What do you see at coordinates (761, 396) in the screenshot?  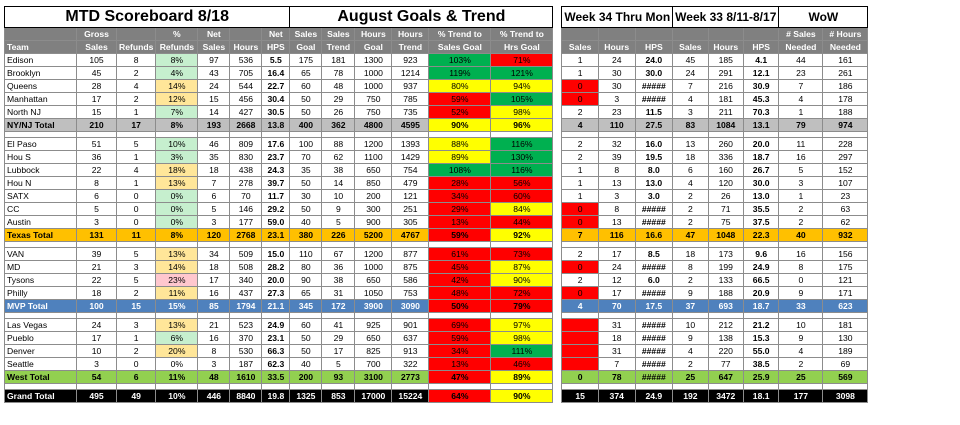 I see `w33-hps-cell: 18.1` at bounding box center [761, 396].